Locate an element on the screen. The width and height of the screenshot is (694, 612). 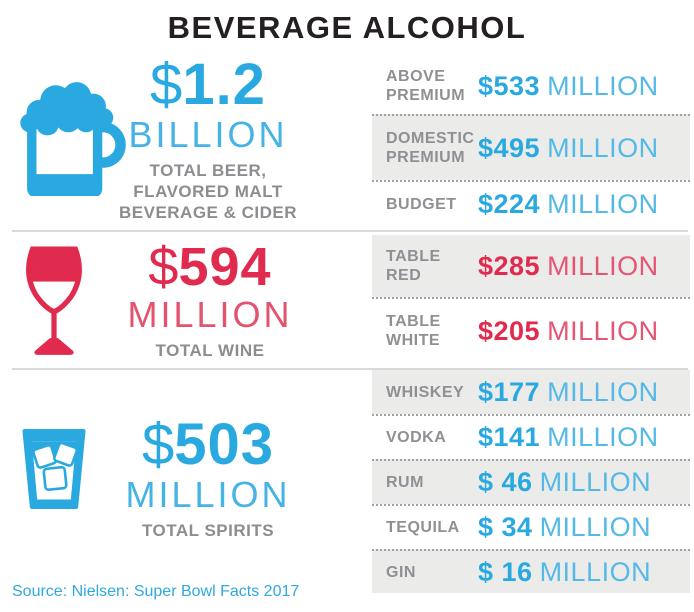
row-label: ABOVE PREMIUM is located at coordinates (426, 86).